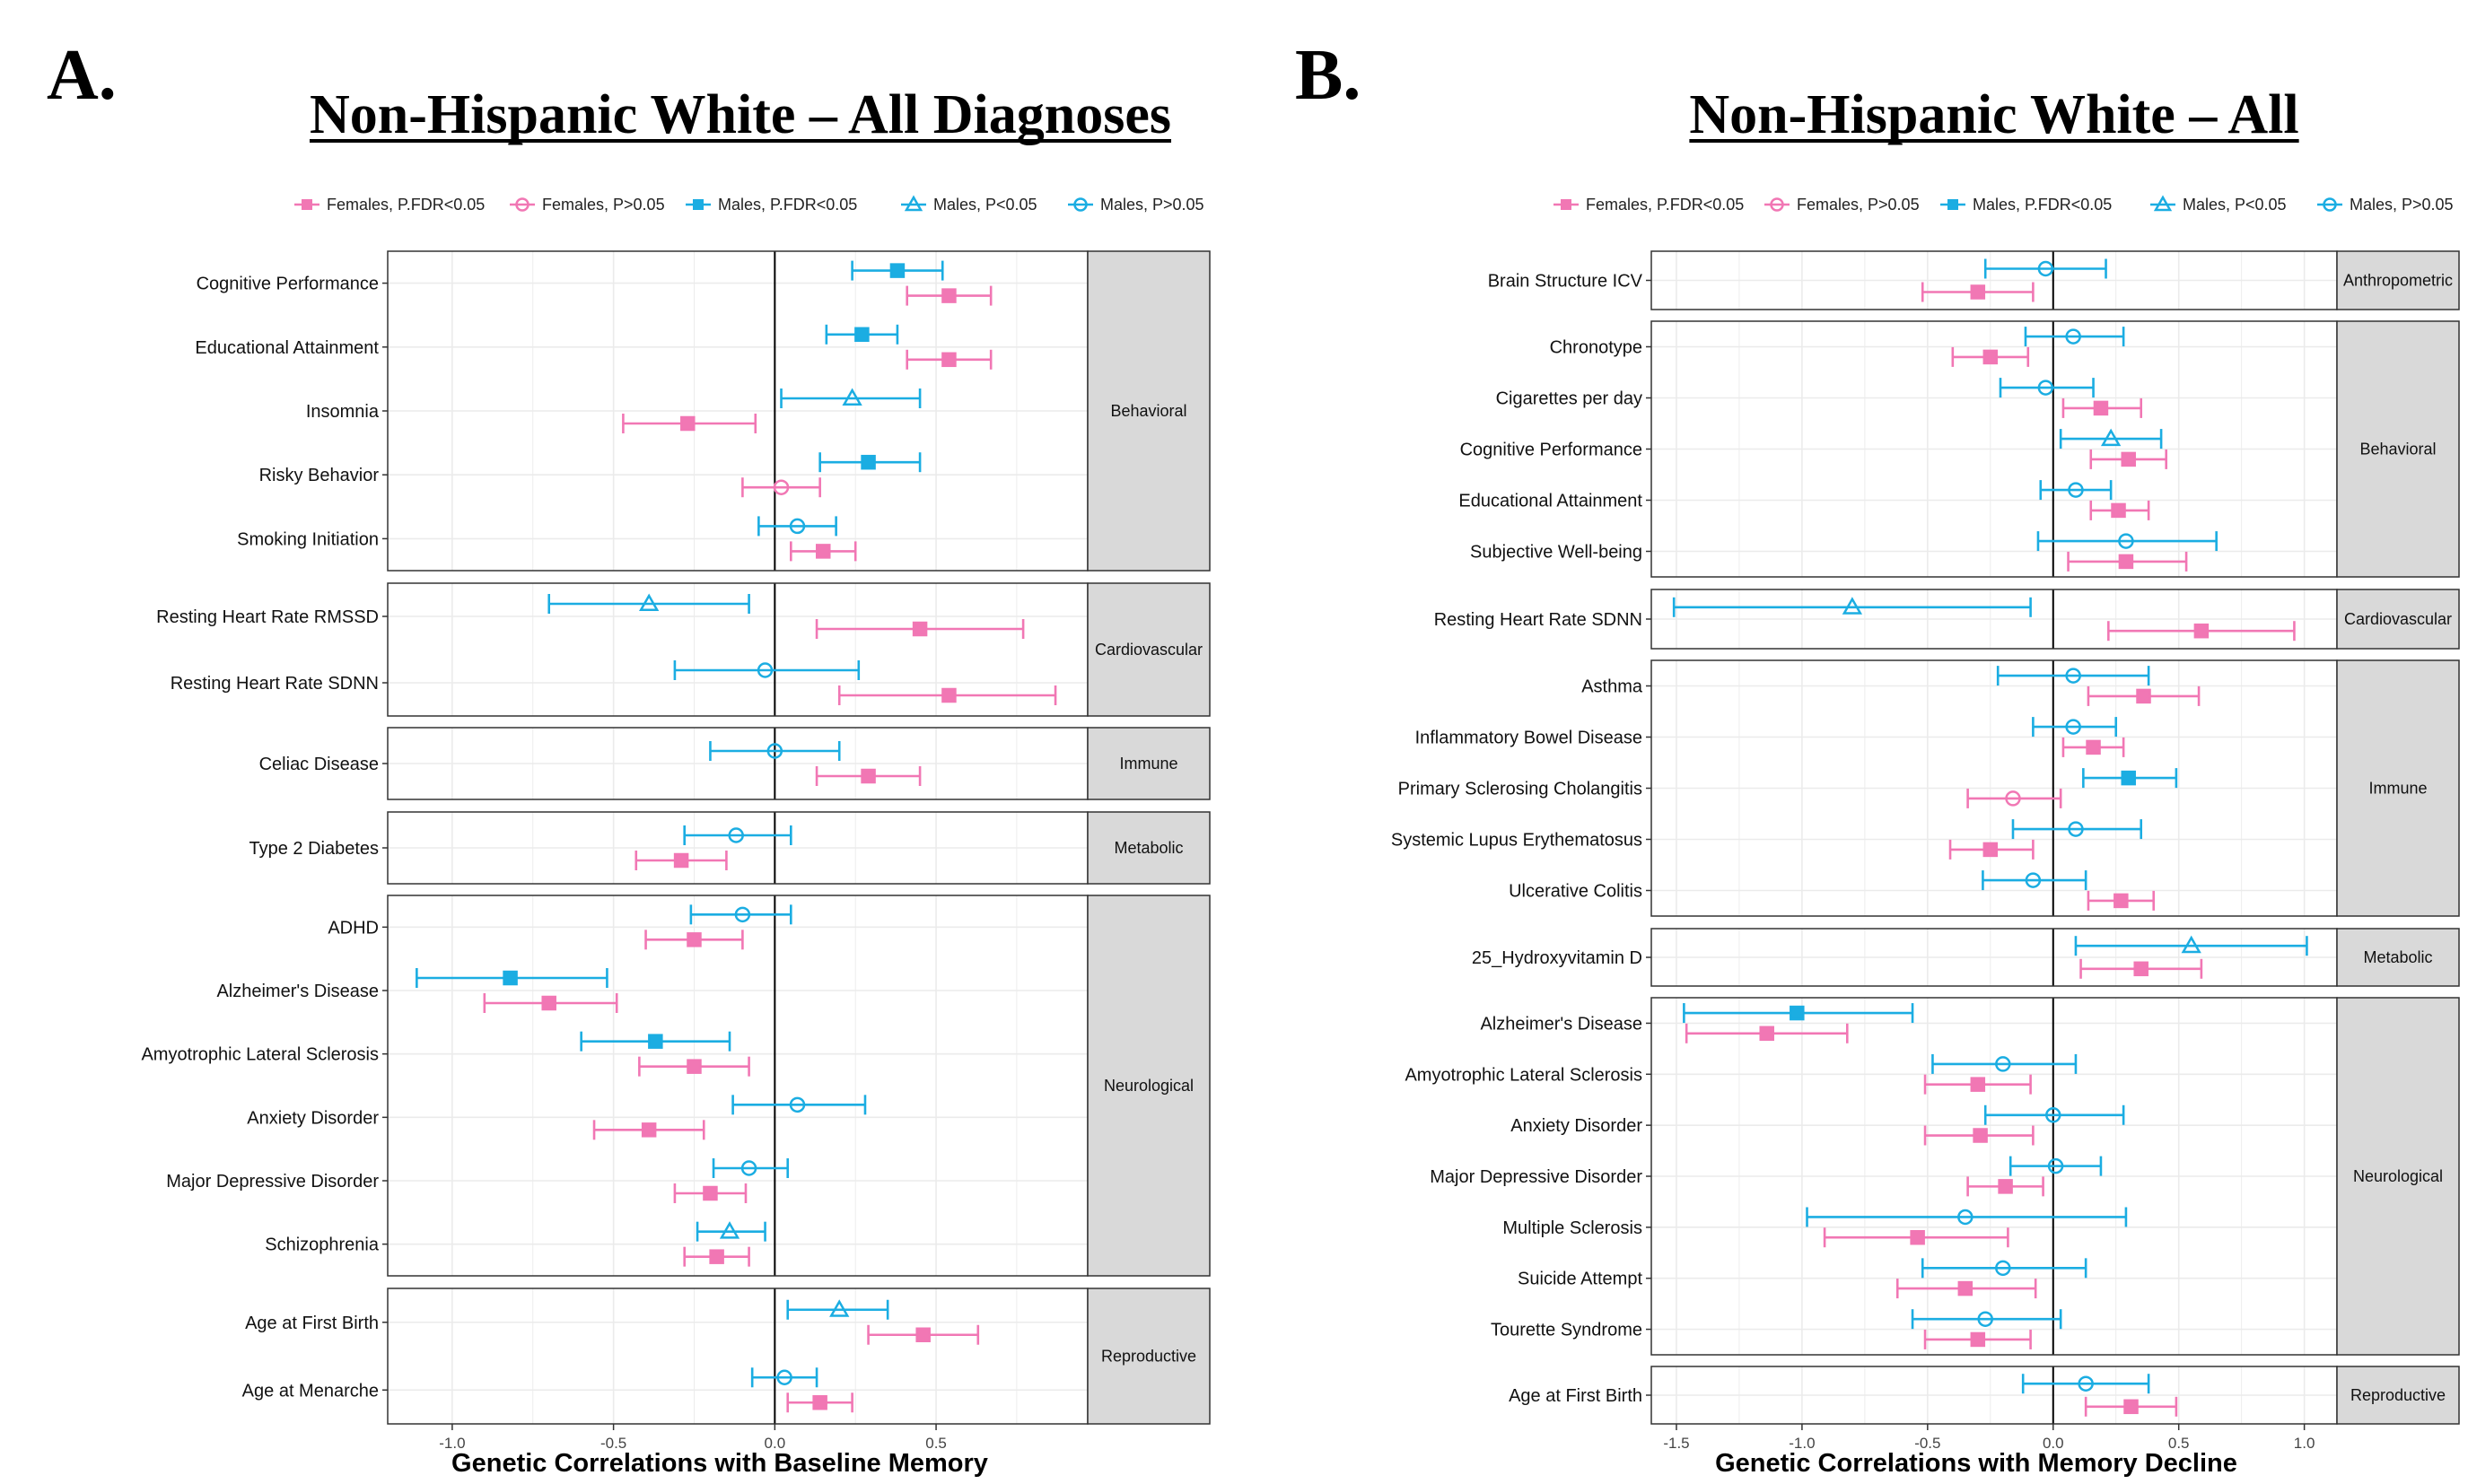  What do you see at coordinates (1815, 1227) in the screenshot?
I see `trait-row: Multiple Sclerosis` at bounding box center [1815, 1227].